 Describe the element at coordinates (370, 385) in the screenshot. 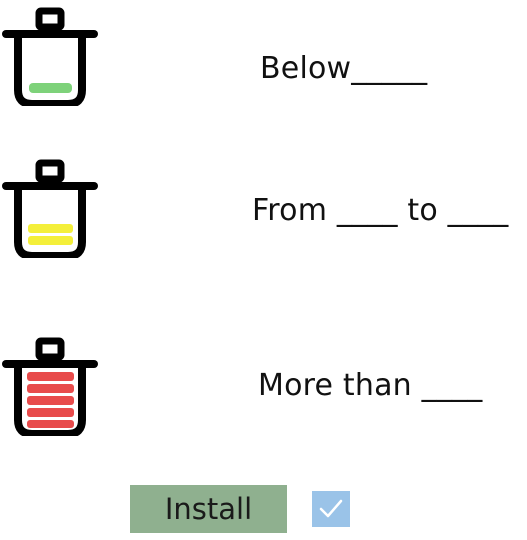

I see `level-full-label: More than ____` at that location.